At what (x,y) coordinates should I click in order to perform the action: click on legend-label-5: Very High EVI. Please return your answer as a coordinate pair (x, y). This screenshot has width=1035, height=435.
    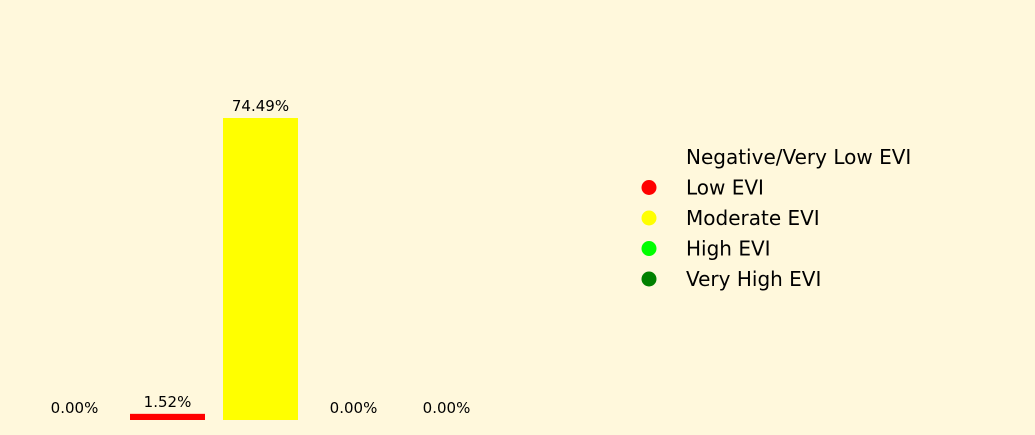
    Looking at the image, I should click on (753, 279).